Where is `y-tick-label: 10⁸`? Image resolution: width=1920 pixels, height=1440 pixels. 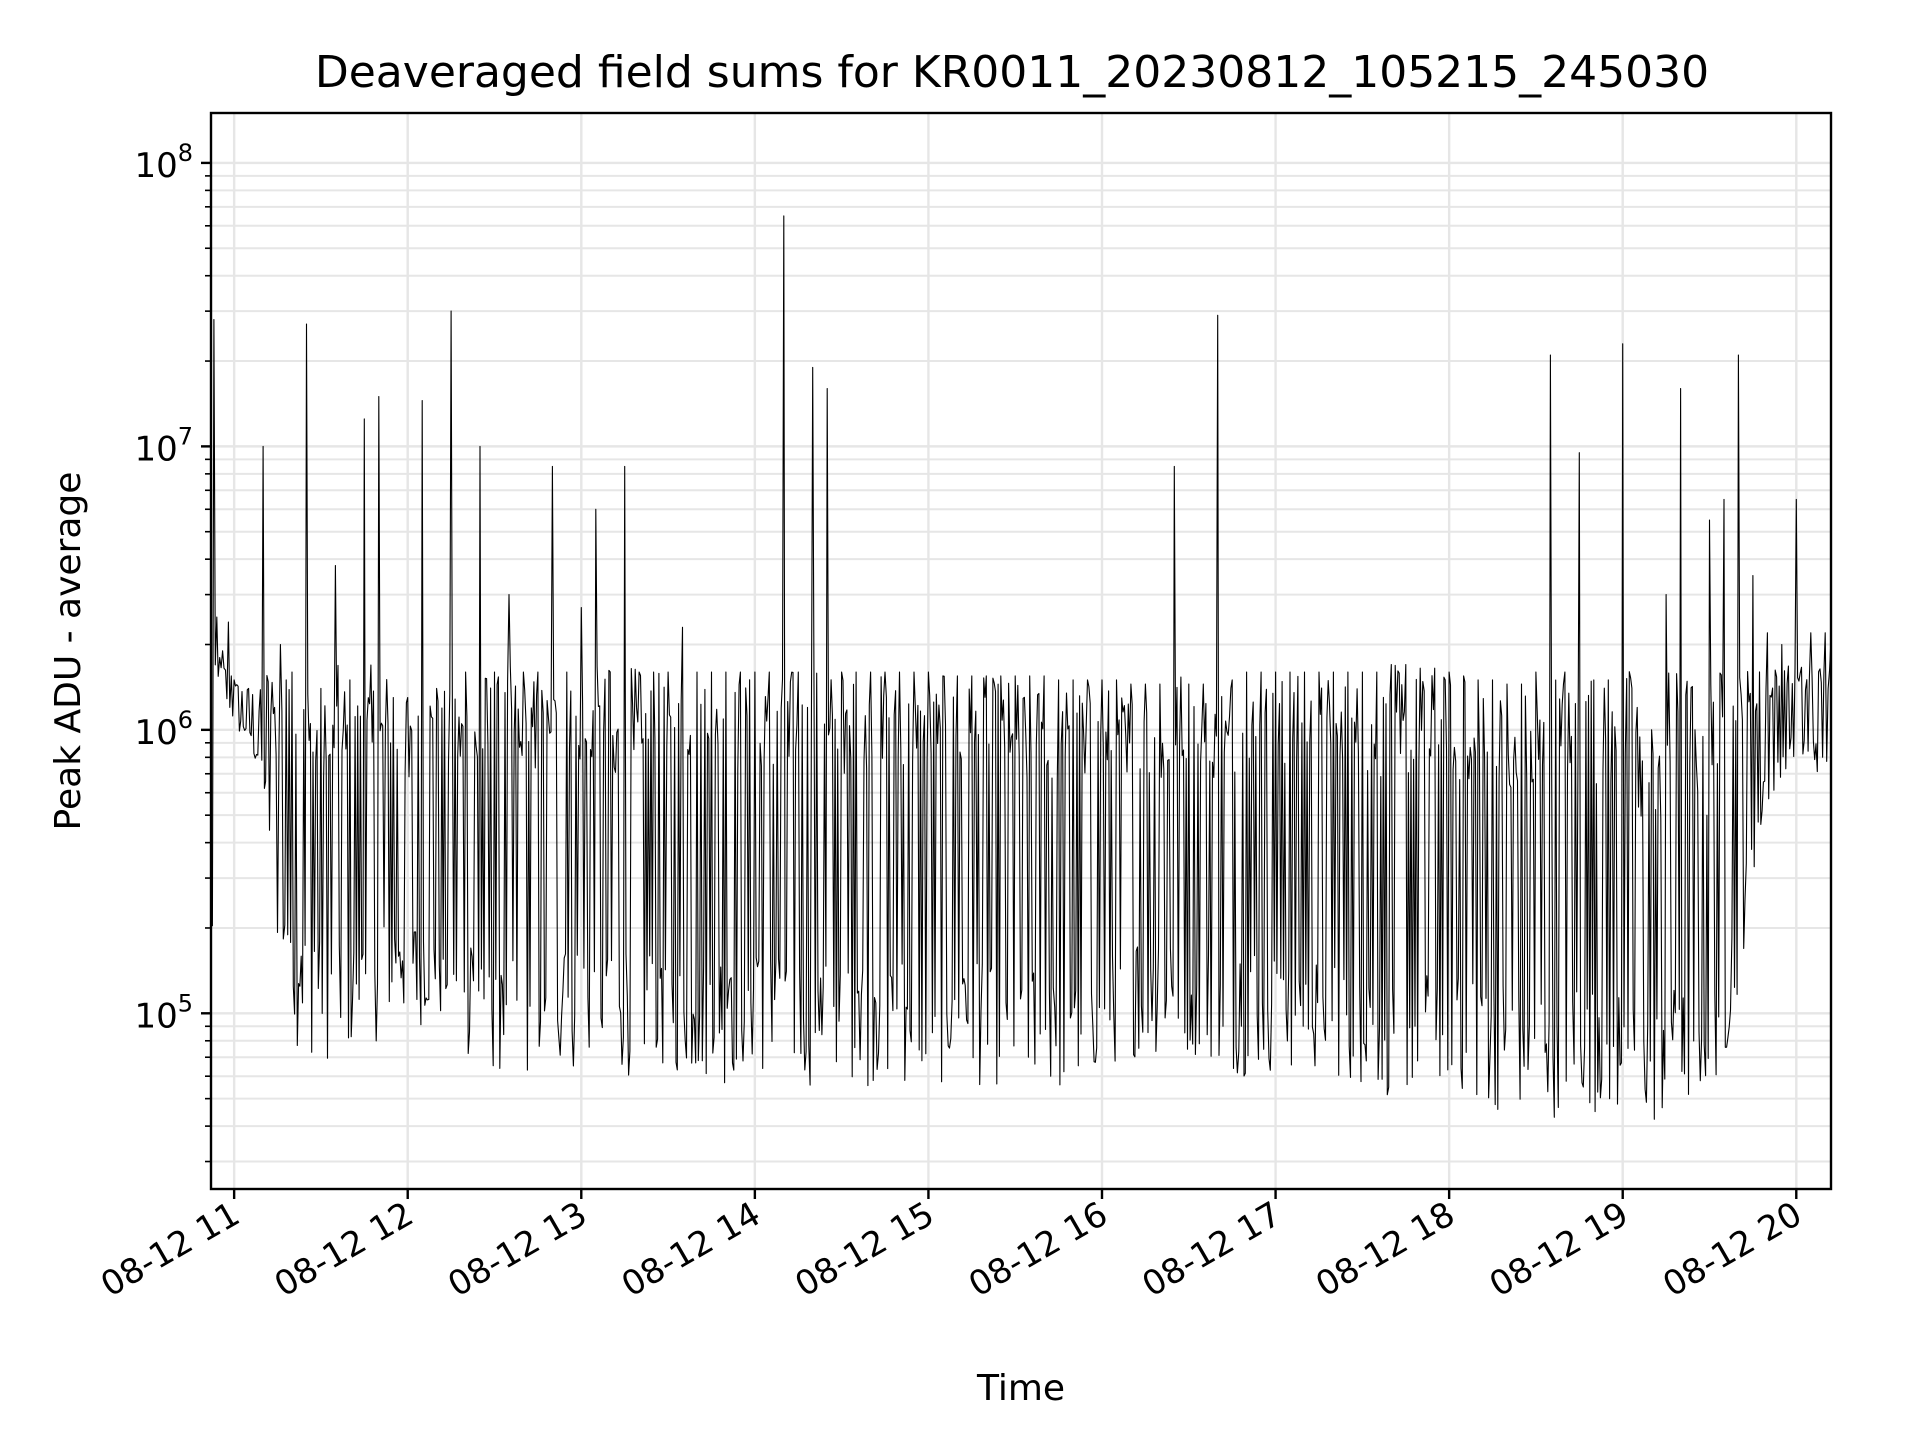
y-tick-label: 10⁸ is located at coordinates (163, 162).